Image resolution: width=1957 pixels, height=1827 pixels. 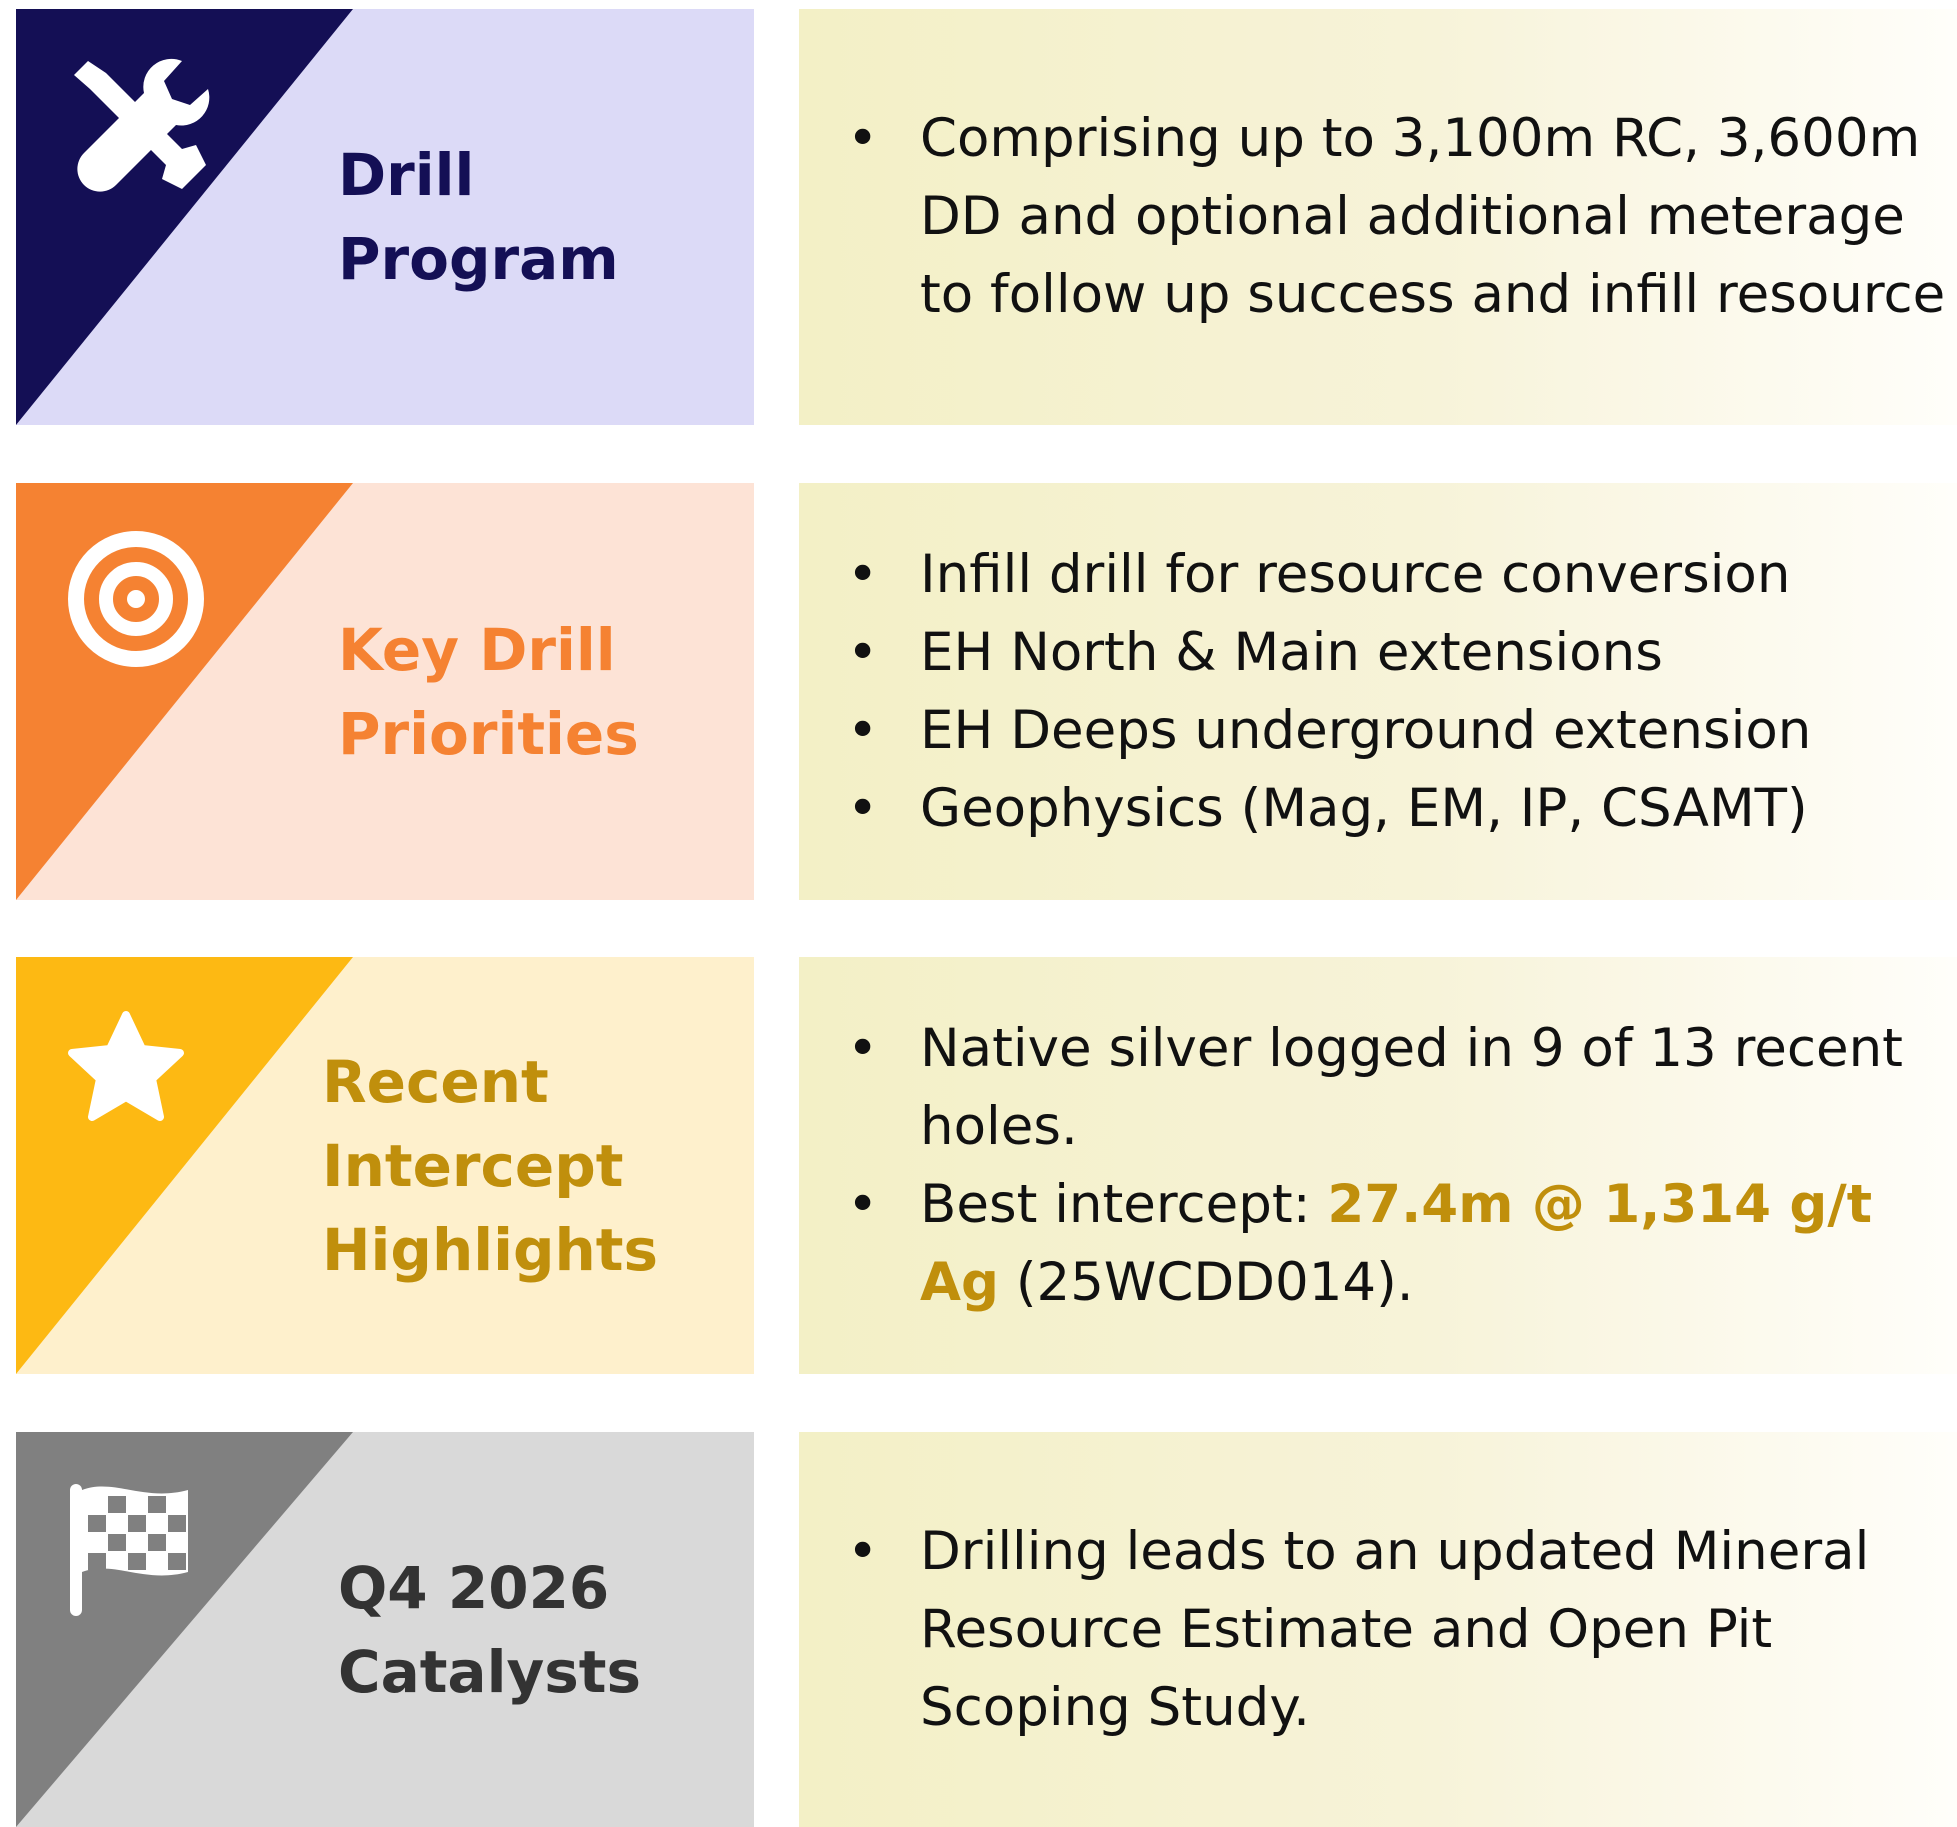 What do you see at coordinates (1291, 652) in the screenshot?
I see `bullet-text: EH North & Main extensions` at bounding box center [1291, 652].